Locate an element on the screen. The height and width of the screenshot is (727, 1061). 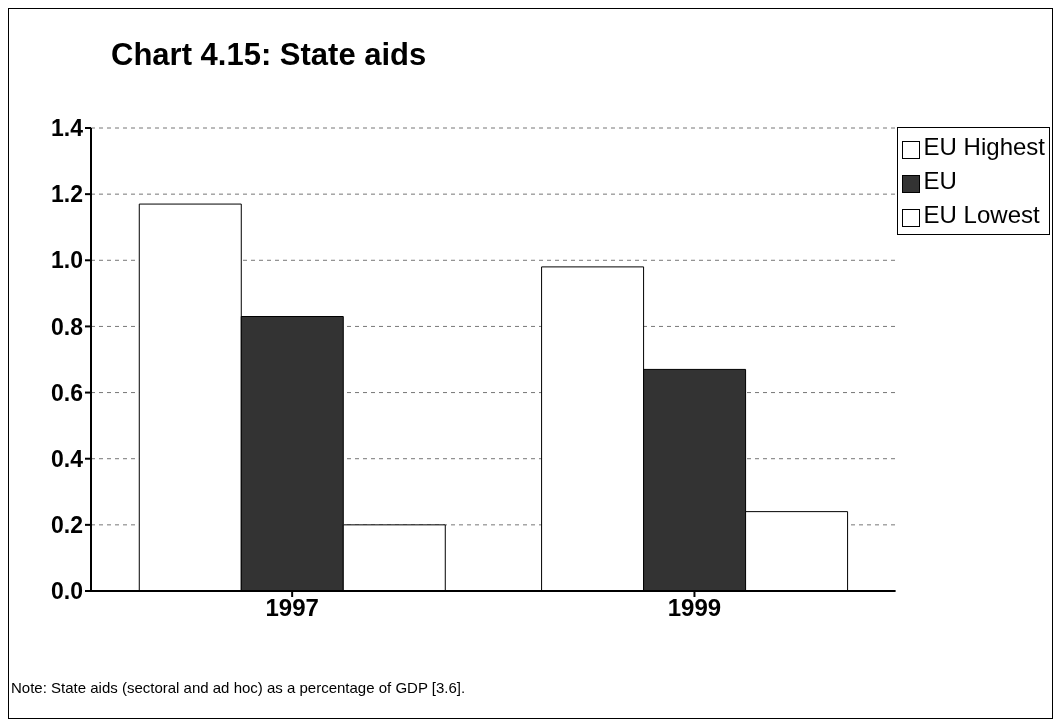
x-tick-label: 1999 is located at coordinates (694, 608).